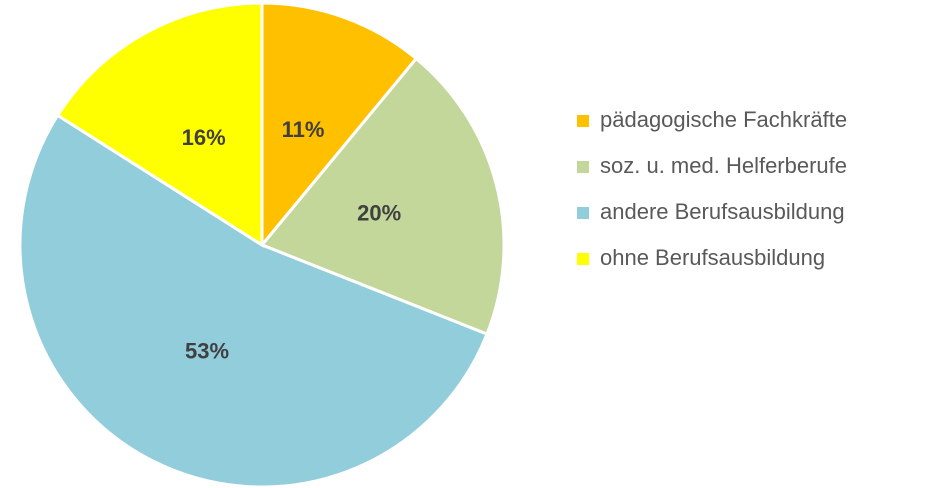  What do you see at coordinates (303, 129) in the screenshot?
I see `data-label: 11%` at bounding box center [303, 129].